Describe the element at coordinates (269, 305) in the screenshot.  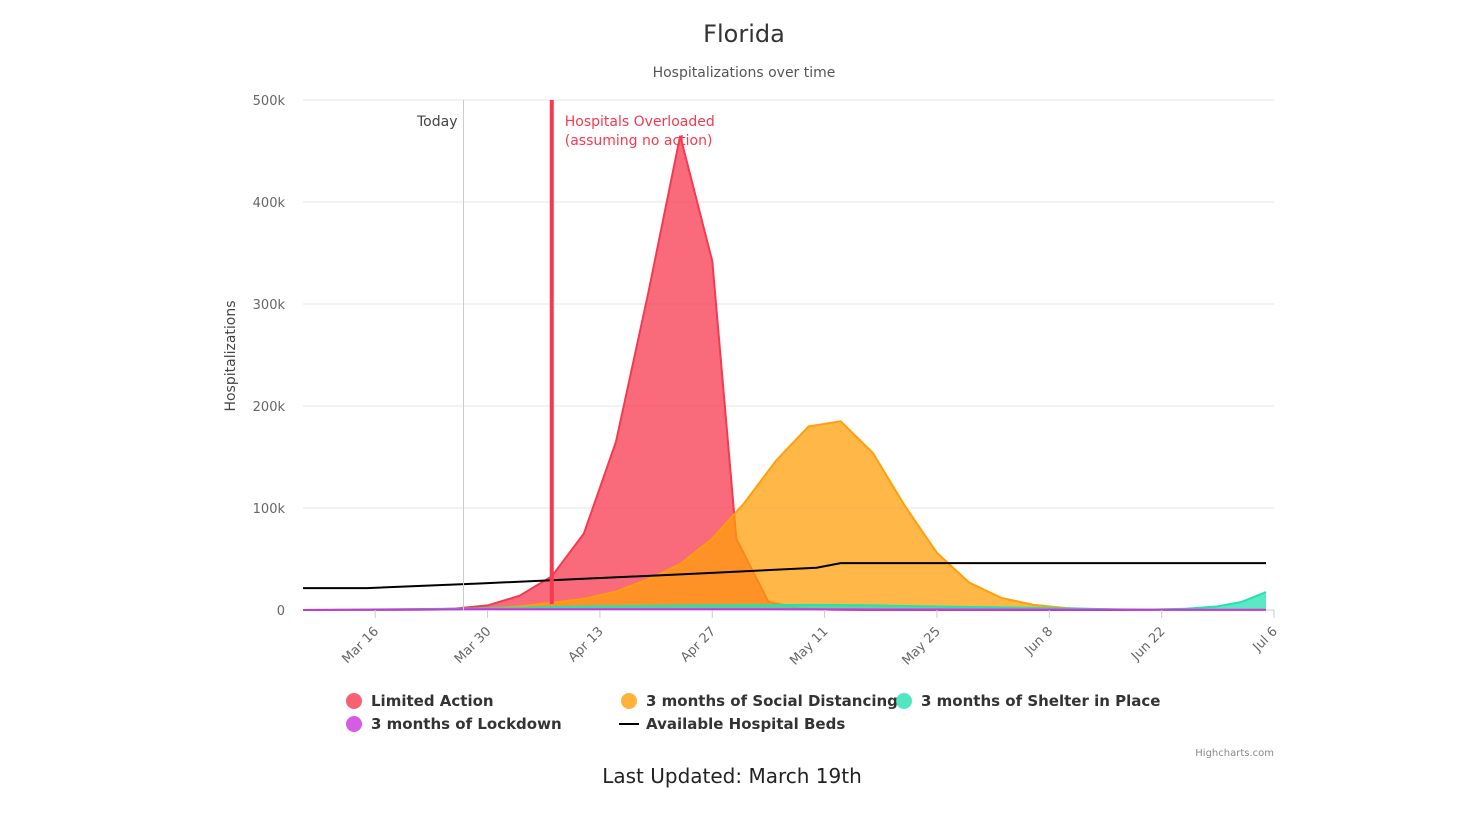
I see `y-tick-label: 300k` at that location.